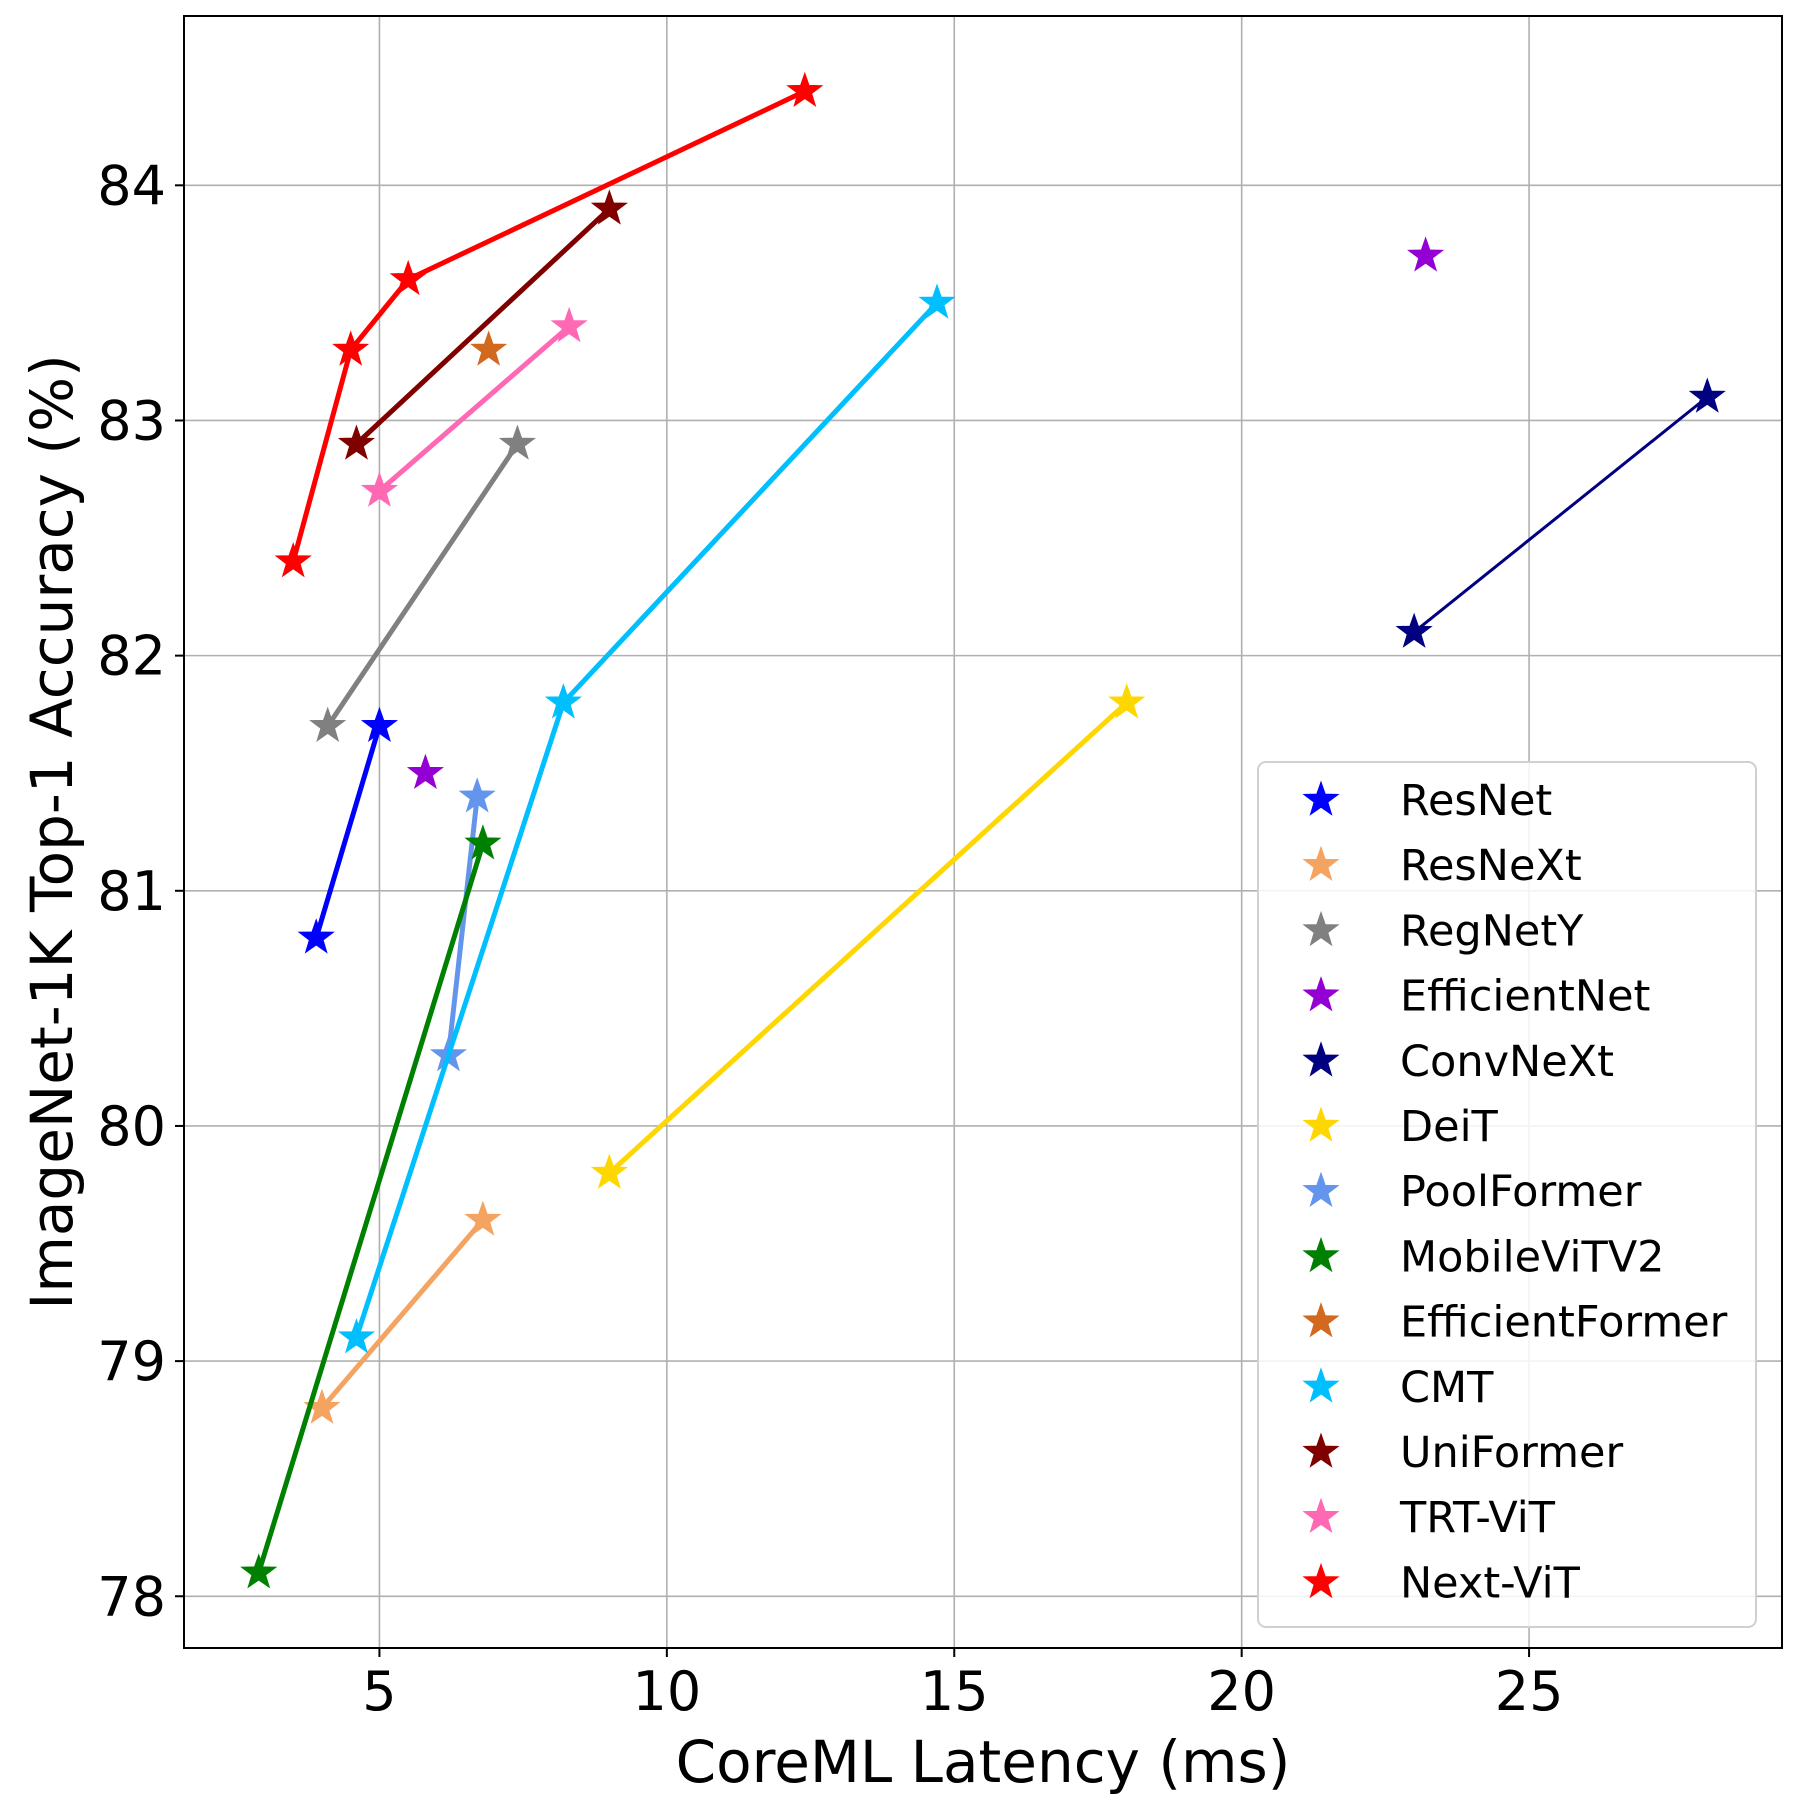 The image size is (1800, 1800). I want to click on legend-item: RegNetY, so click(1443, 931).